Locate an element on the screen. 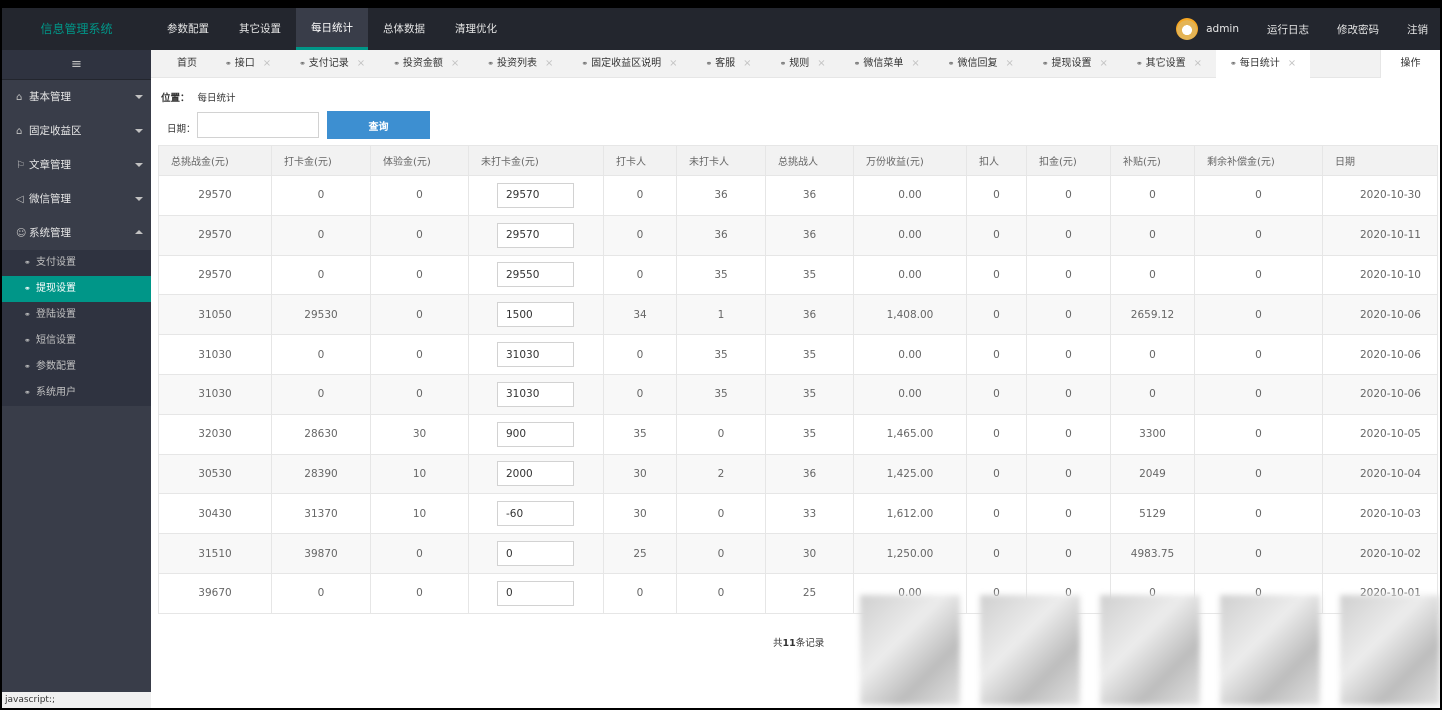 The height and width of the screenshot is (710, 1442). tab-item: ⚭ 其它设置 × is located at coordinates (1169, 64).